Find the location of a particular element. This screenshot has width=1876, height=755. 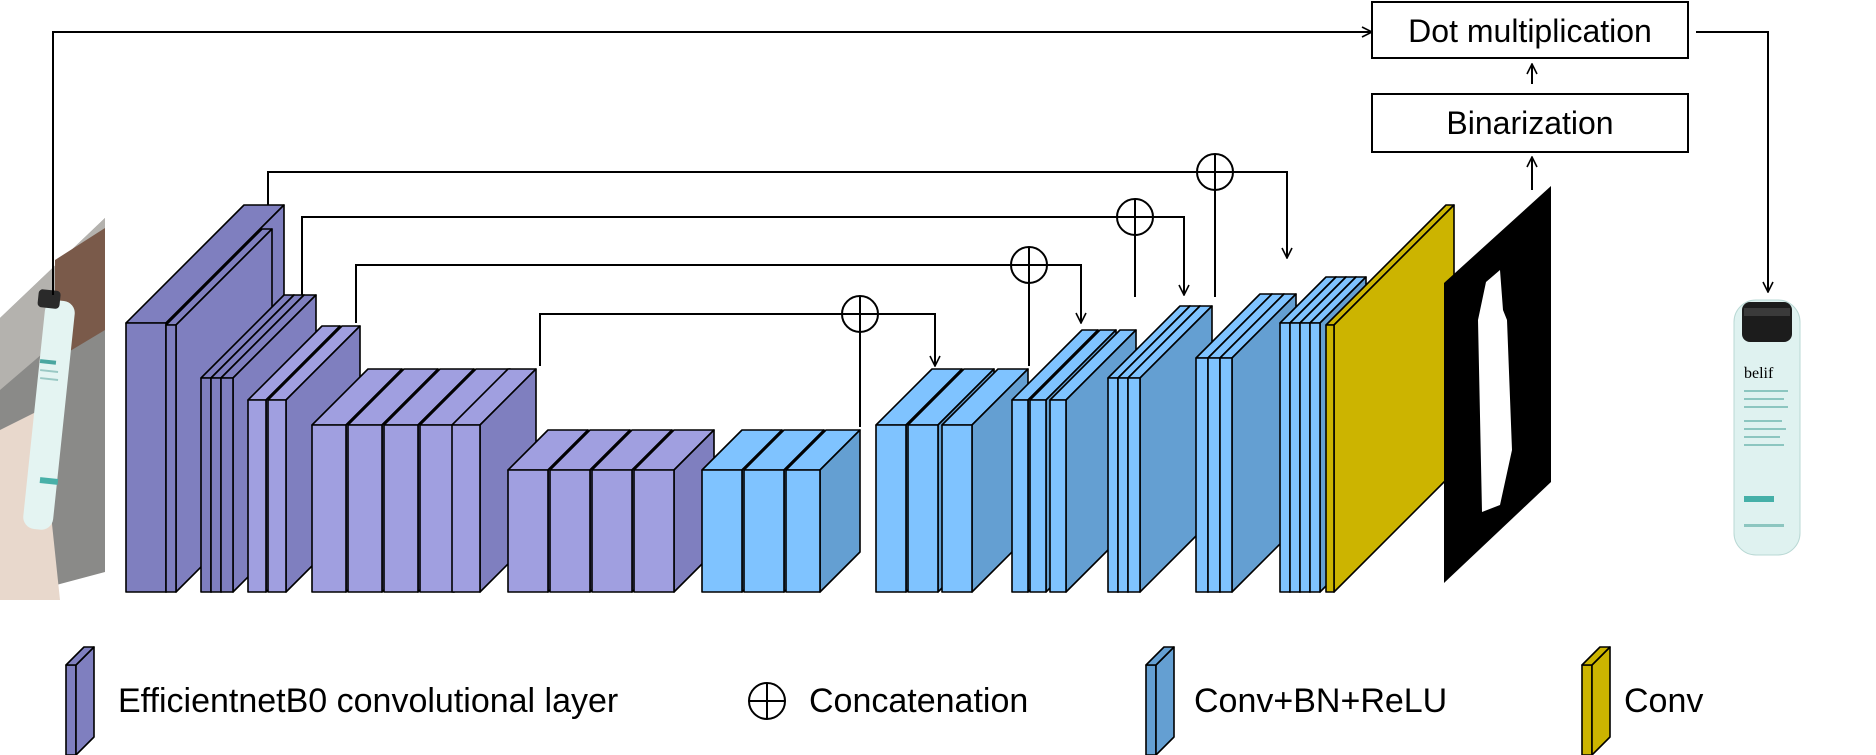

legend-efficientnet-swatch is located at coordinates (80, 700).